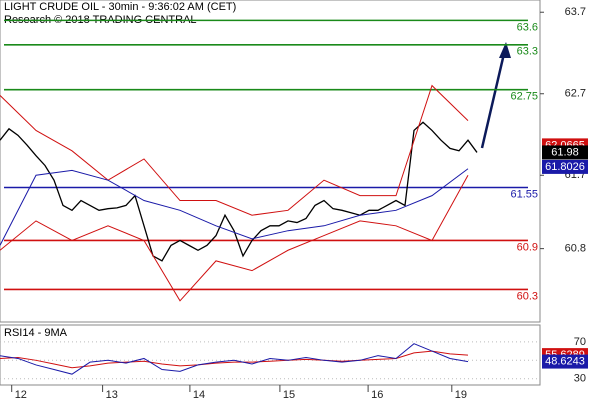 The width and height of the screenshot is (590, 400). Describe the element at coordinates (527, 52) in the screenshot. I see `level-label: 63.3` at that location.